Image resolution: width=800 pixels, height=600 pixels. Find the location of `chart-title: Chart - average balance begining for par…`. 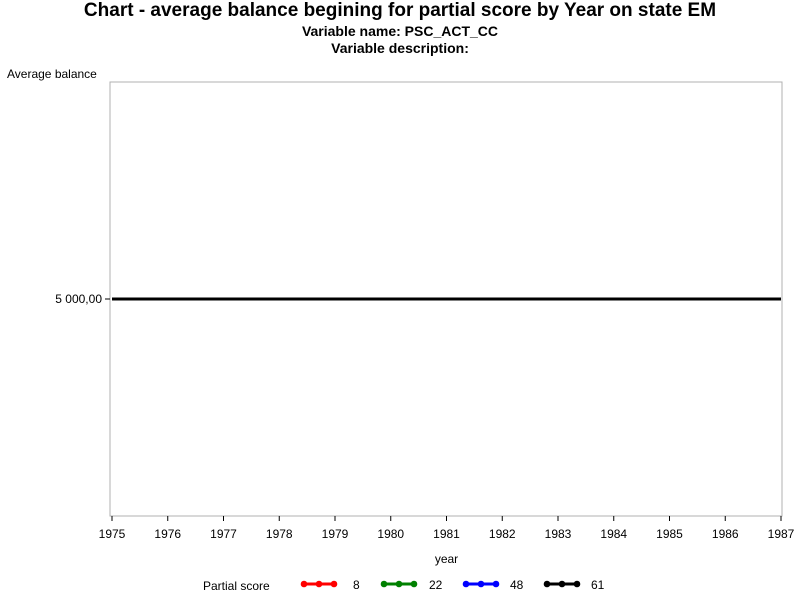

chart-title: Chart - average balance begining for par… is located at coordinates (400, 10).